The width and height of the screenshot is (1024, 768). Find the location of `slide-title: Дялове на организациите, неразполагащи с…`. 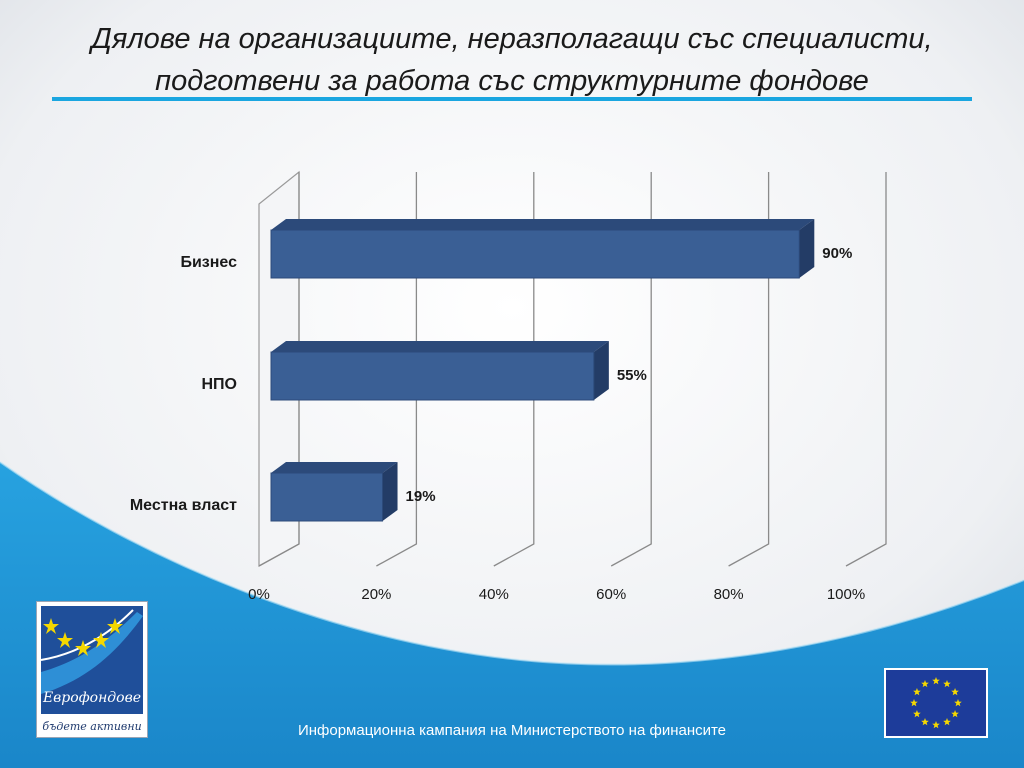

slide-title: Дялове на организациите, неразполагащи с… is located at coordinates (512, 60).